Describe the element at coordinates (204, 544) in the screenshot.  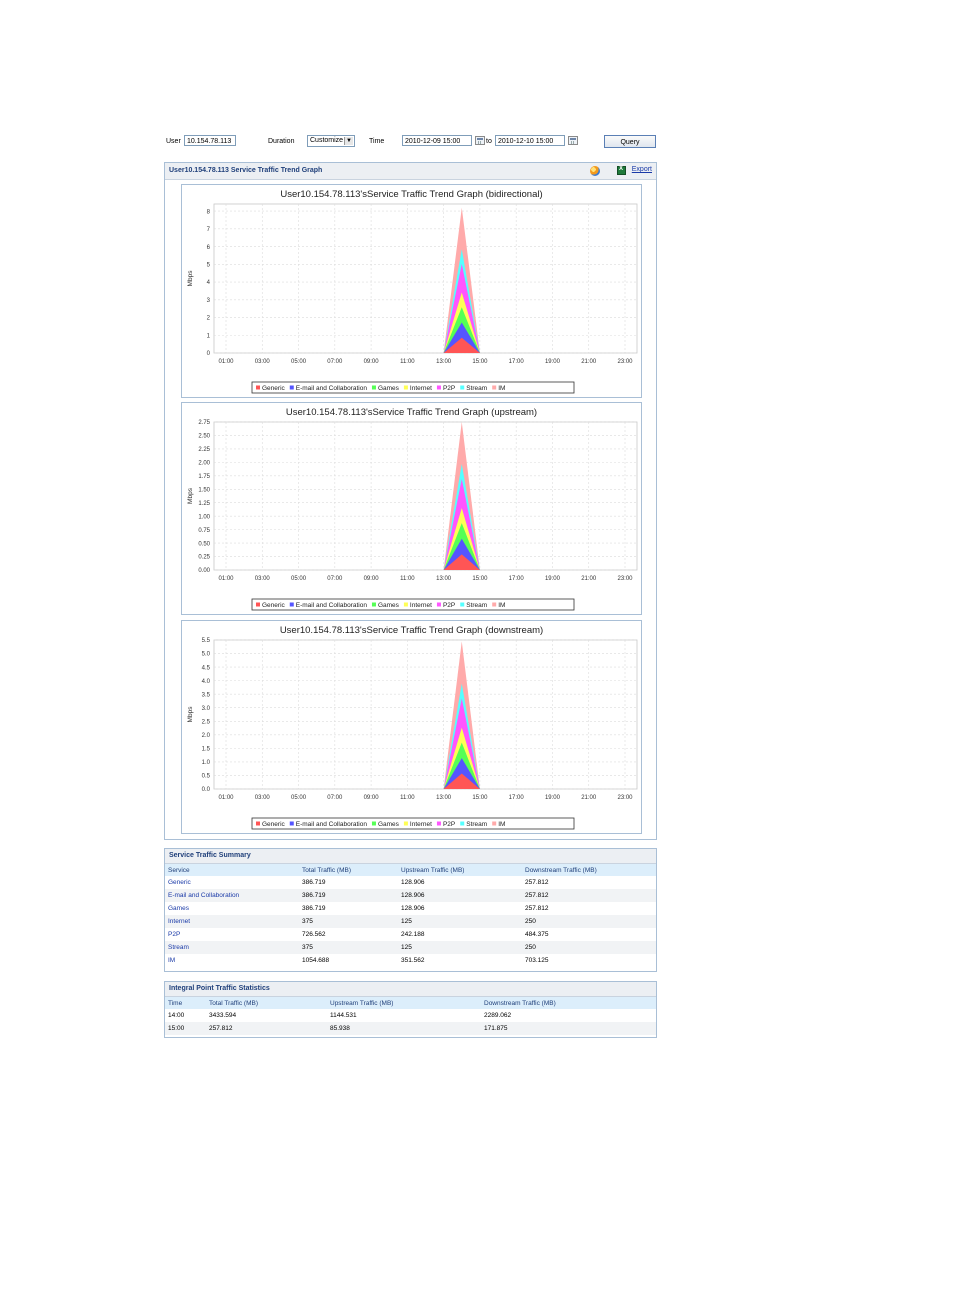
I see `y-tick-label: 0.50` at that location.